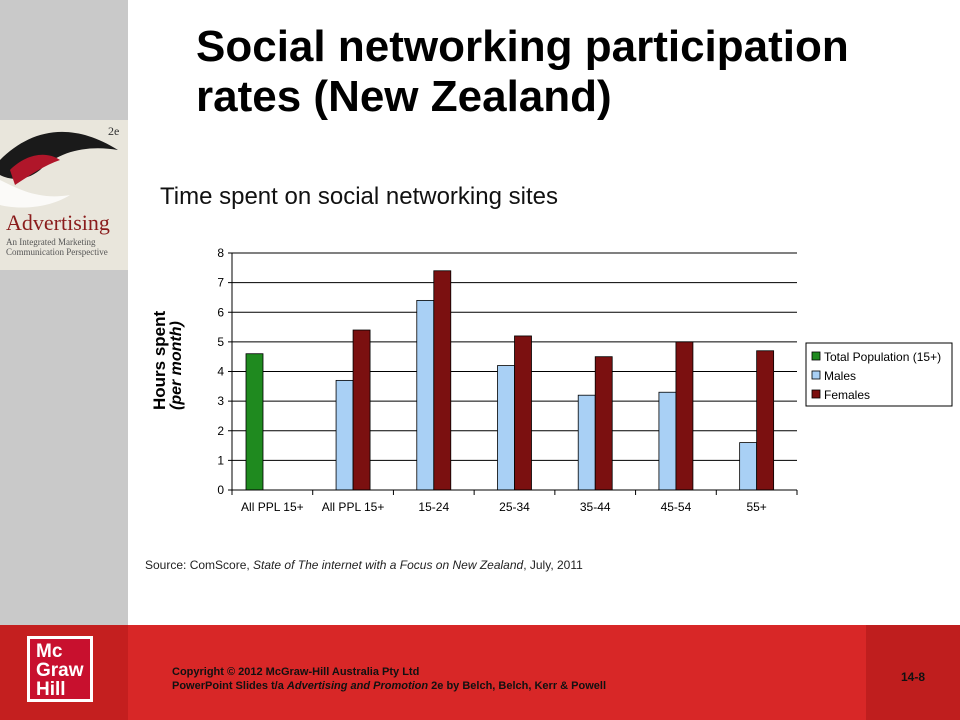 The image size is (960, 720). I want to click on left-sidebar, so click(64, 312).